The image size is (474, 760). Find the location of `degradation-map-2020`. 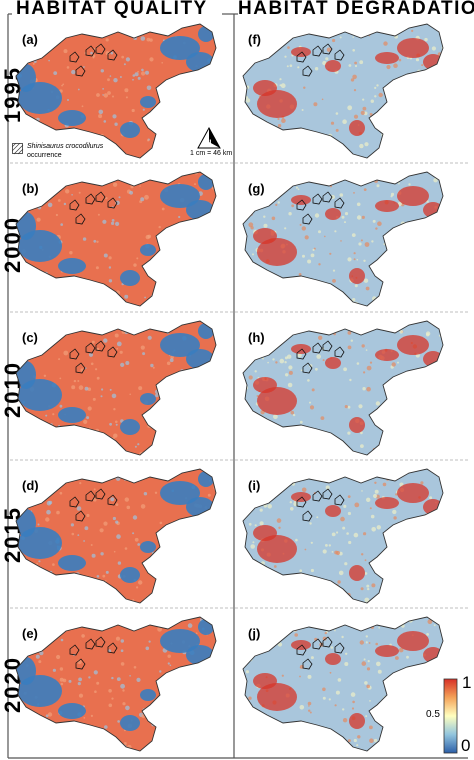

degradation-map-2020 is located at coordinates (343, 682).